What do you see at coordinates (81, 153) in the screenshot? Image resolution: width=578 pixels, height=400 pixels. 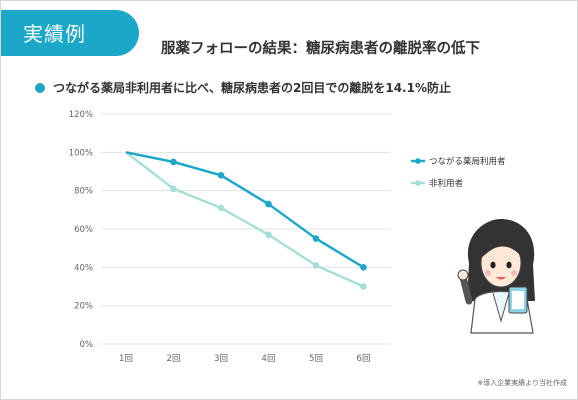 I see `y-tick-label: 100%` at bounding box center [81, 153].